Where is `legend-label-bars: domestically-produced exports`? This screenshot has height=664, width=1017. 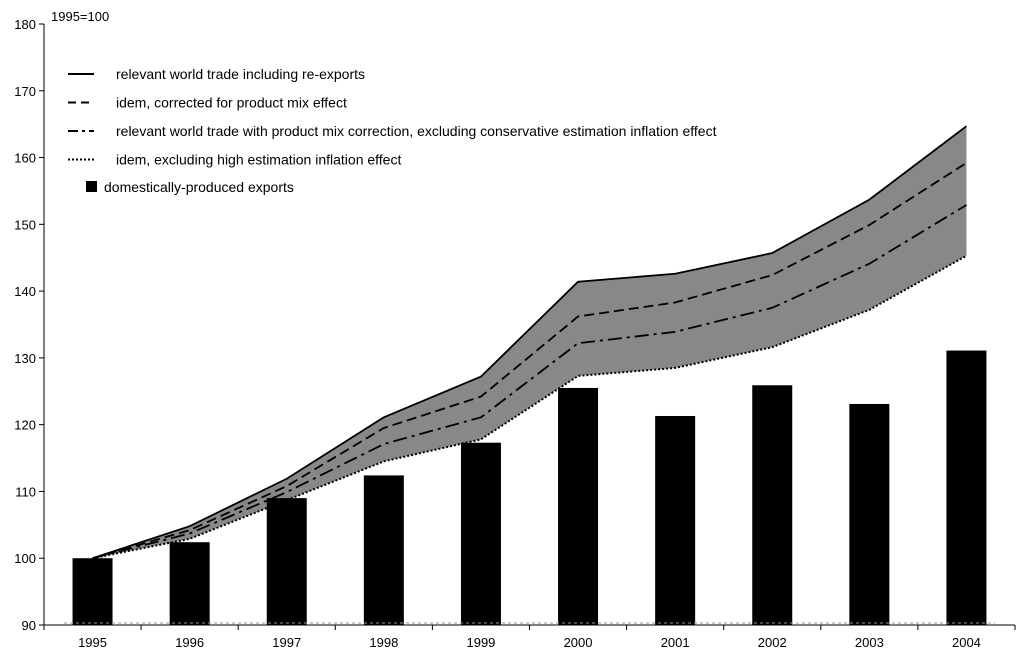 legend-label-bars: domestically-produced exports is located at coordinates (199, 187).